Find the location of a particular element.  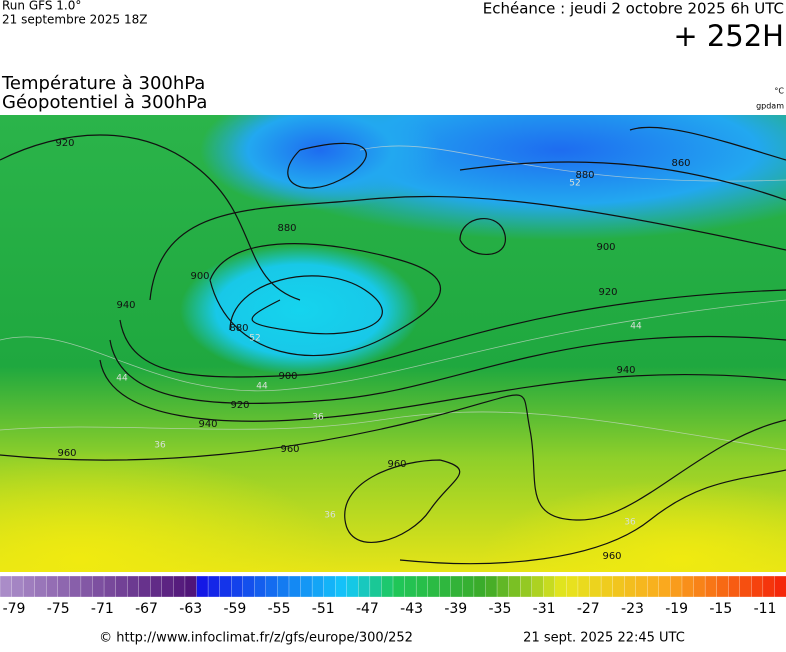

timestamp: 21 sept. 2025 22:45 UTC is located at coordinates (604, 638).